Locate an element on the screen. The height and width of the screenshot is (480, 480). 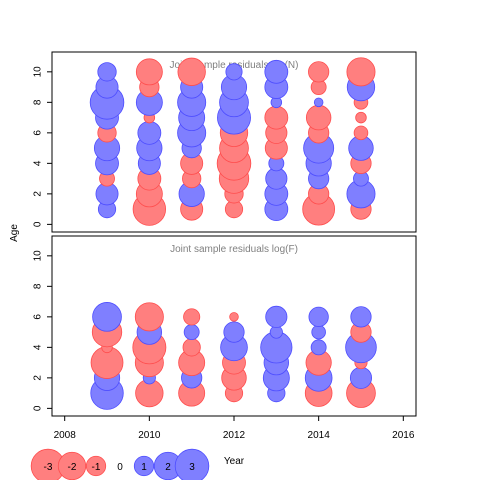
legend-label: -2 is located at coordinates (72, 467).